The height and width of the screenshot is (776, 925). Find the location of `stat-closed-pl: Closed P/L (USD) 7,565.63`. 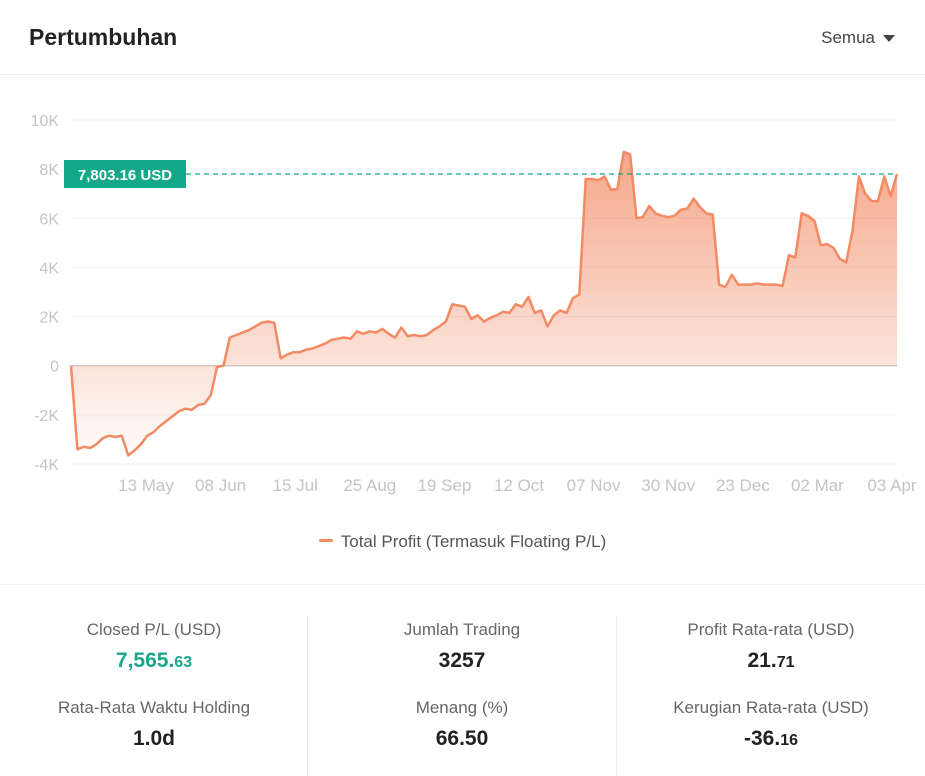

stat-closed-pl: Closed P/L (USD) 7,565.63 is located at coordinates (154, 647).